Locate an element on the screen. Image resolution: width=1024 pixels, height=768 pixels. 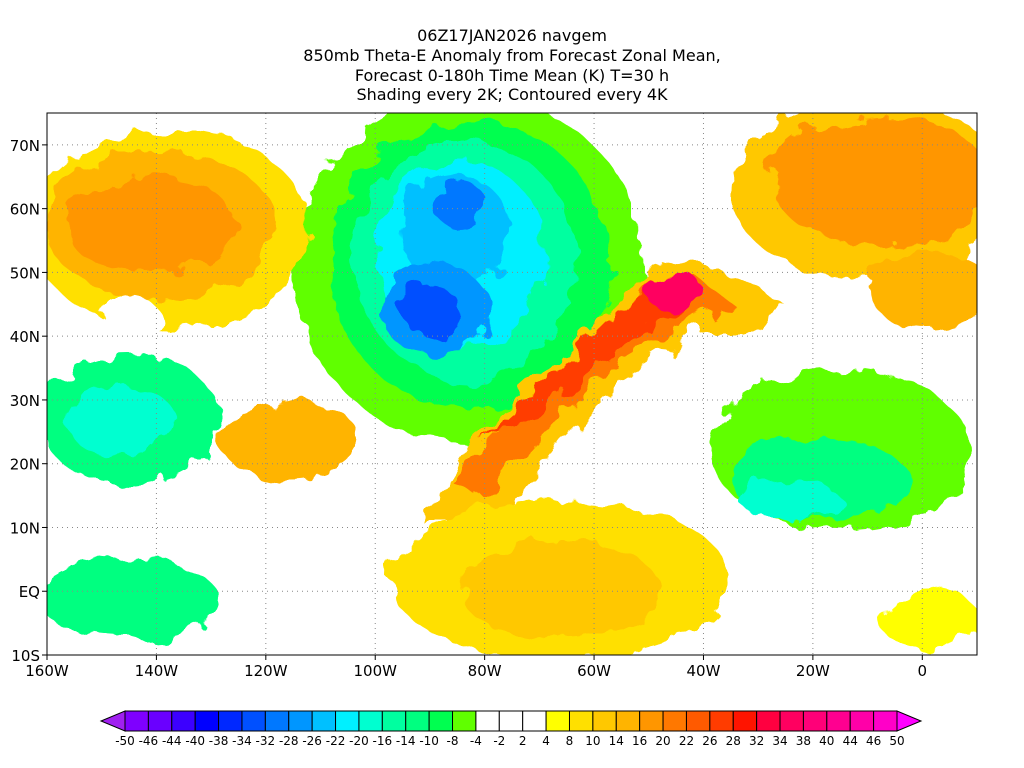
colorbar-label: 32 is located at coordinates (756, 741).